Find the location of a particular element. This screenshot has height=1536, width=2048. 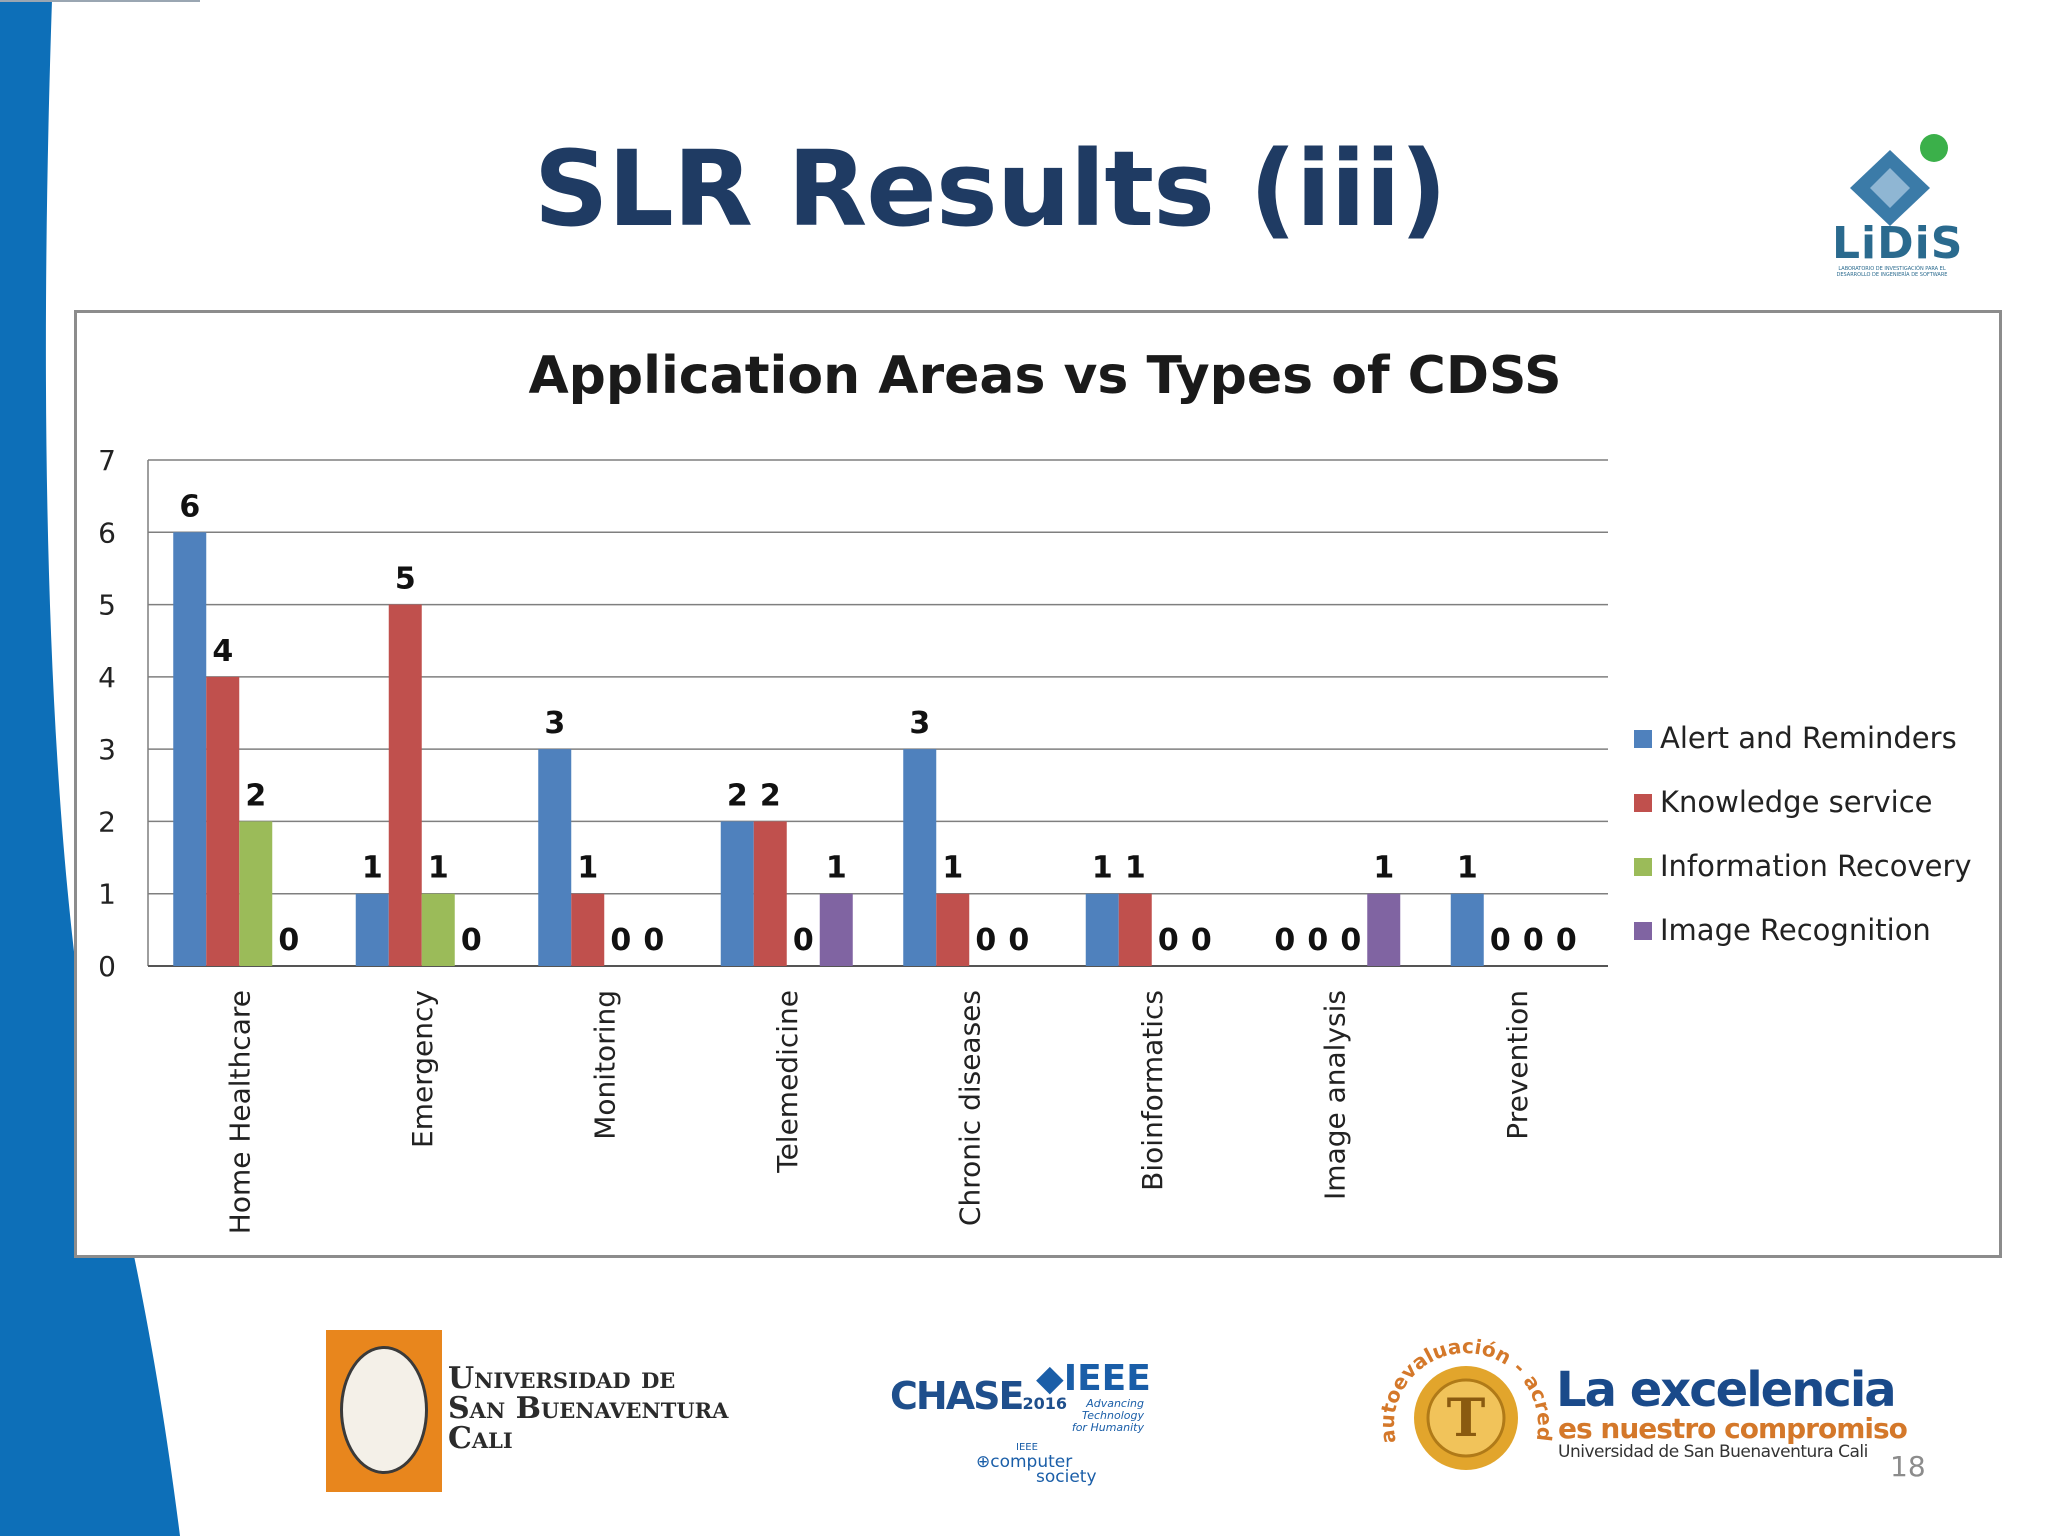

legend-label: Knowledge service is located at coordinates (1796, 802).